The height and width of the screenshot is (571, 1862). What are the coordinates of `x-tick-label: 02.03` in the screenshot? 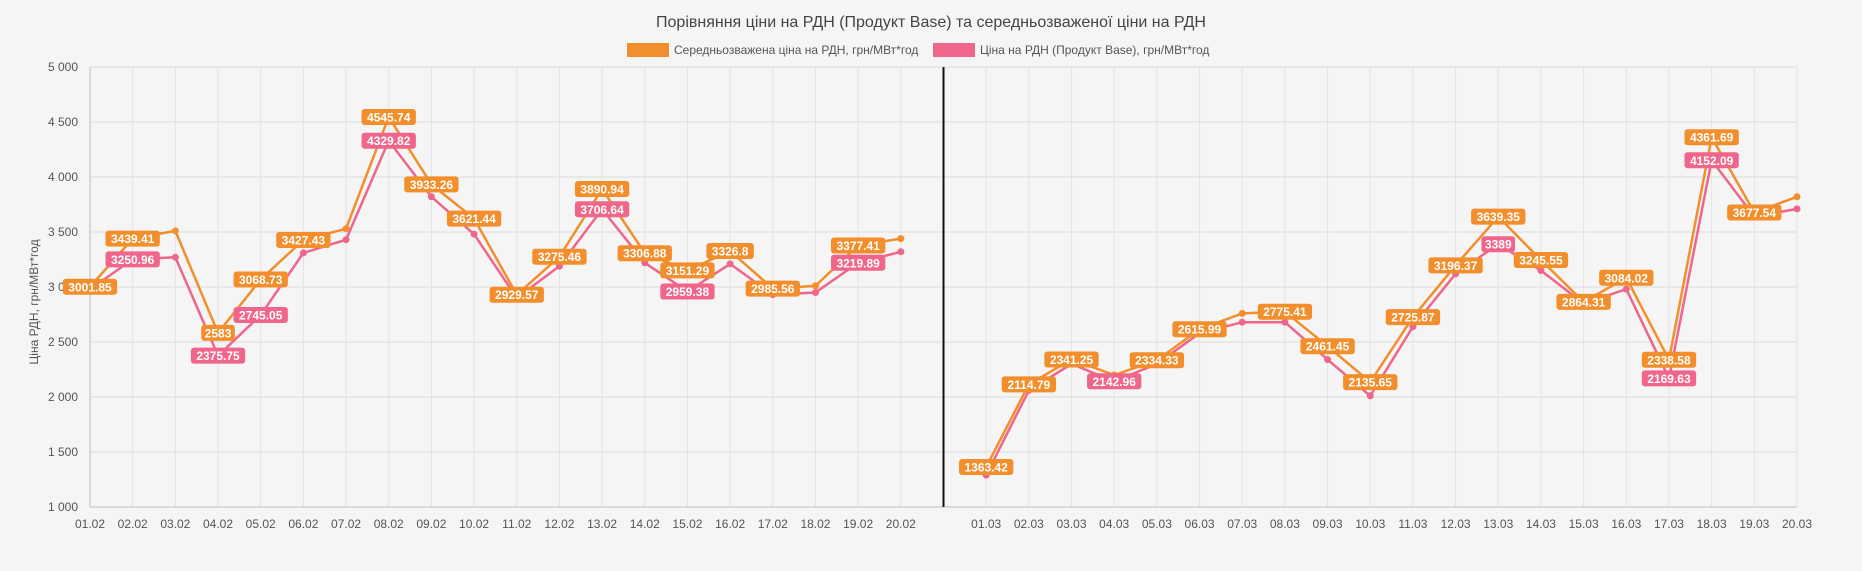 It's located at (1029, 524).